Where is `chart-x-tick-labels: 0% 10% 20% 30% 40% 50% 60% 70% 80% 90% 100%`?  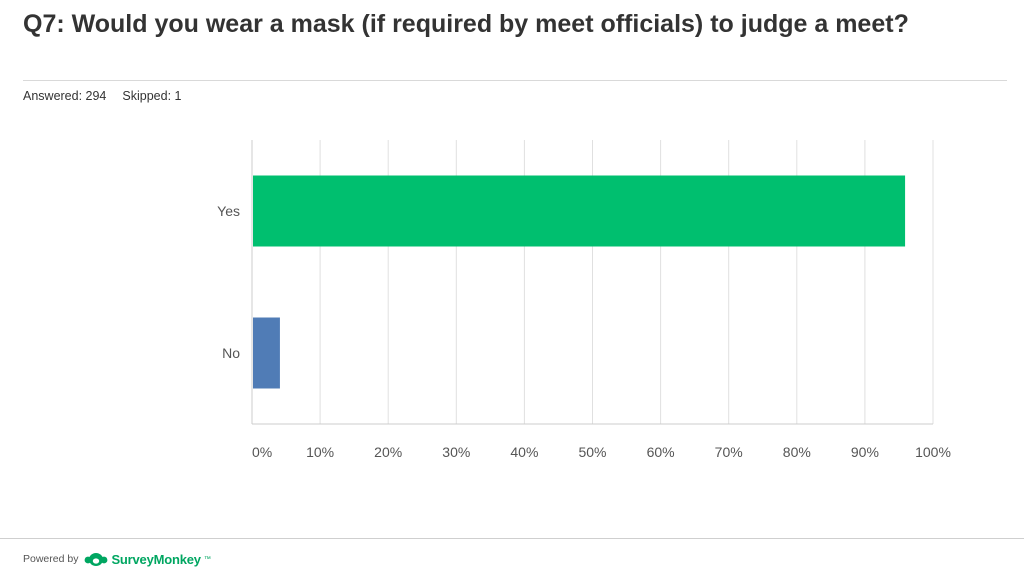
chart-x-tick-labels: 0% 10% 20% 30% 40% 50% 60% 70% 80% 90% 100% is located at coordinates (601, 452).